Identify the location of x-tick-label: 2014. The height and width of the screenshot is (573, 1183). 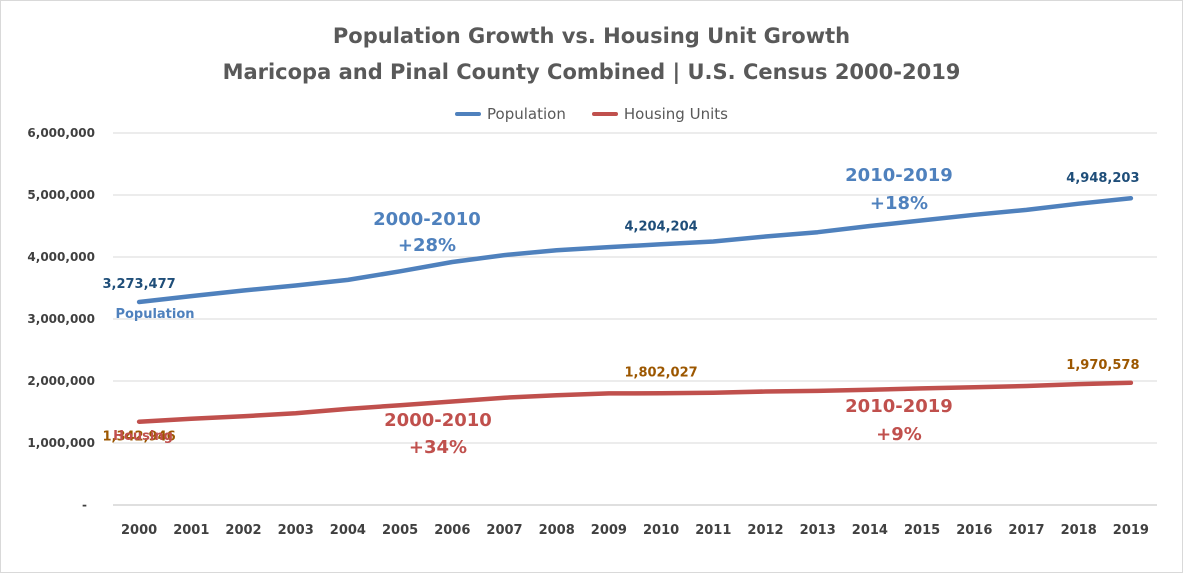
(870, 530).